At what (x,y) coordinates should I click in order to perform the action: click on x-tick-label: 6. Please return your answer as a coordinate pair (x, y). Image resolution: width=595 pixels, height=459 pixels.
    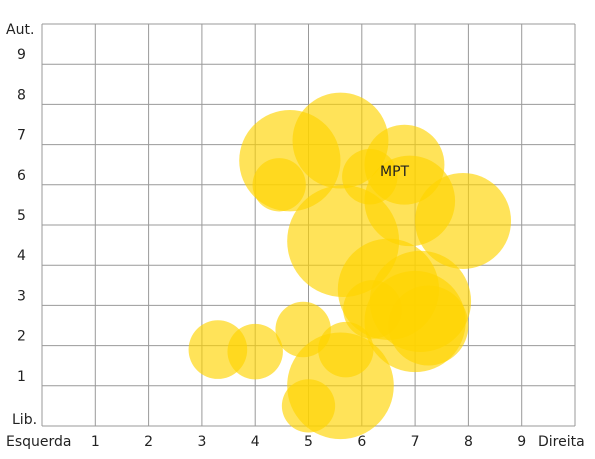
    Looking at the image, I should click on (361, 442).